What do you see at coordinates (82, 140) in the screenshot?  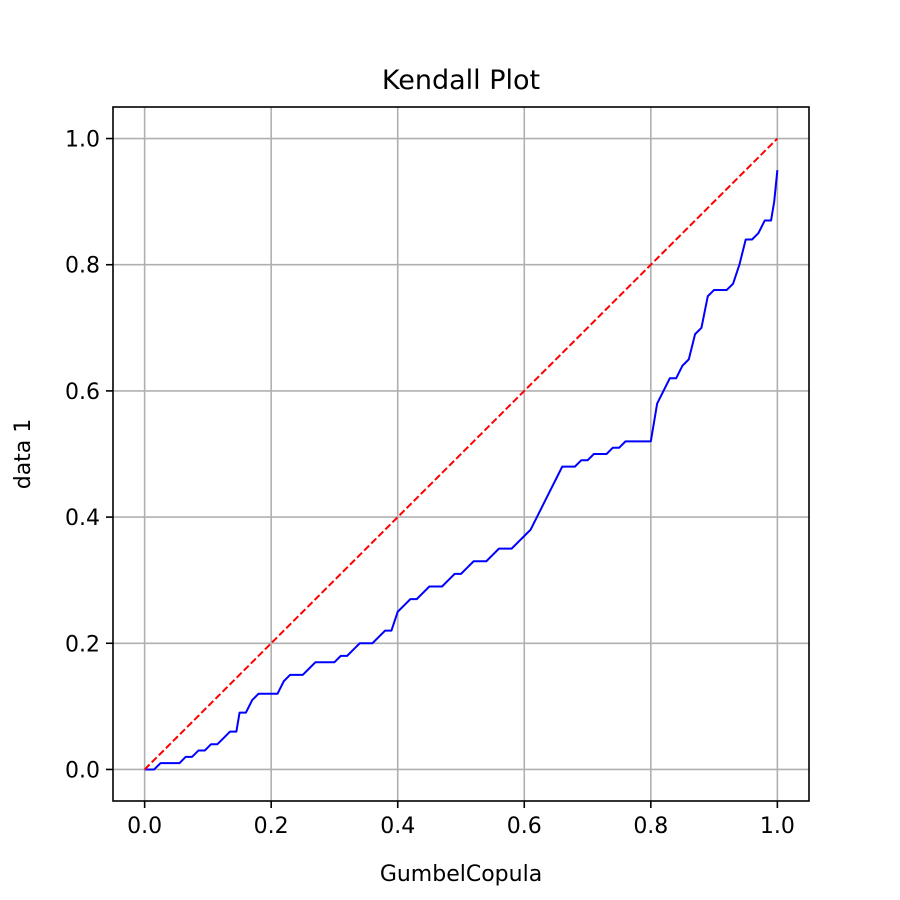 I see `y-tick-label: 1.0` at bounding box center [82, 140].